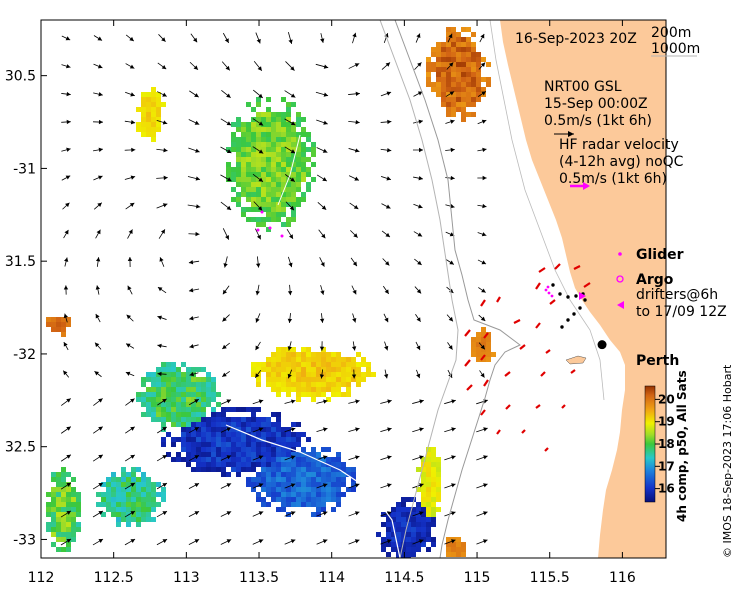 This screenshot has height=592, width=740. Describe the element at coordinates (660, 255) in the screenshot. I see `glider-label: Glider` at that location.